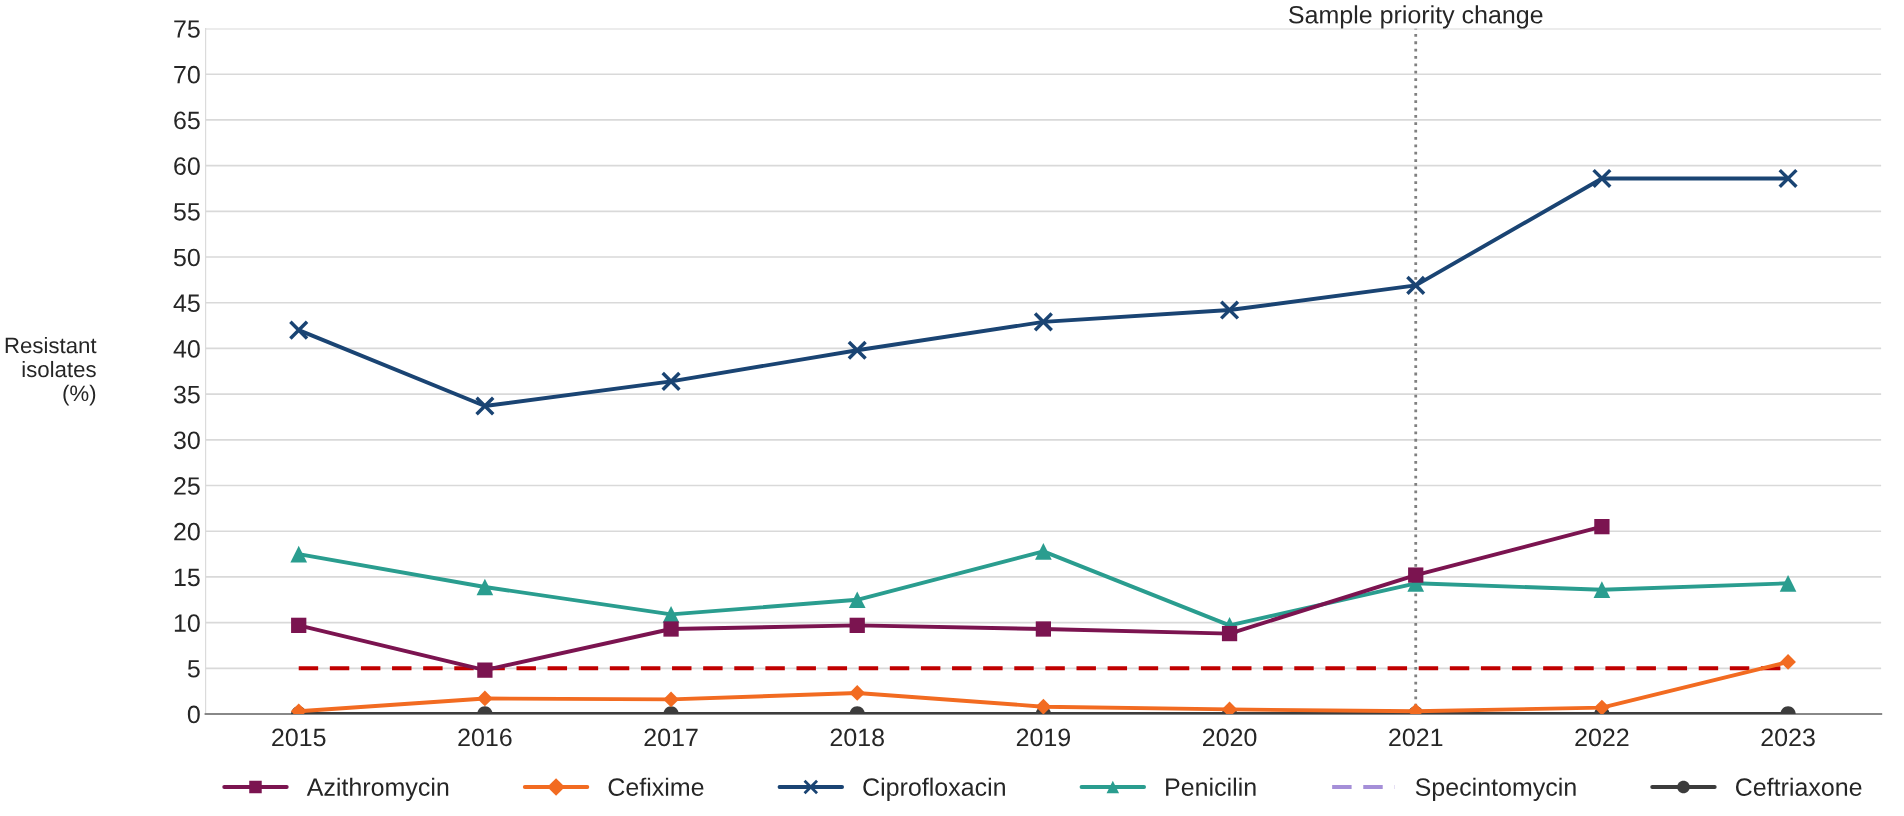 The width and height of the screenshot is (1904, 816). What do you see at coordinates (1416, 737) in the screenshot?
I see `x-tick-label: 2021` at bounding box center [1416, 737].